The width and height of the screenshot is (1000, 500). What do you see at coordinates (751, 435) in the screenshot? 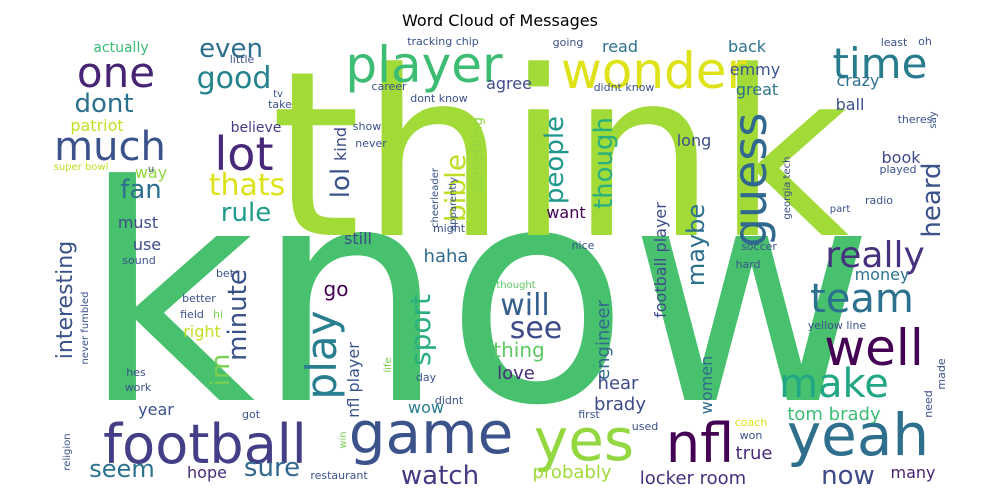
I see `word-won: won` at bounding box center [751, 435].